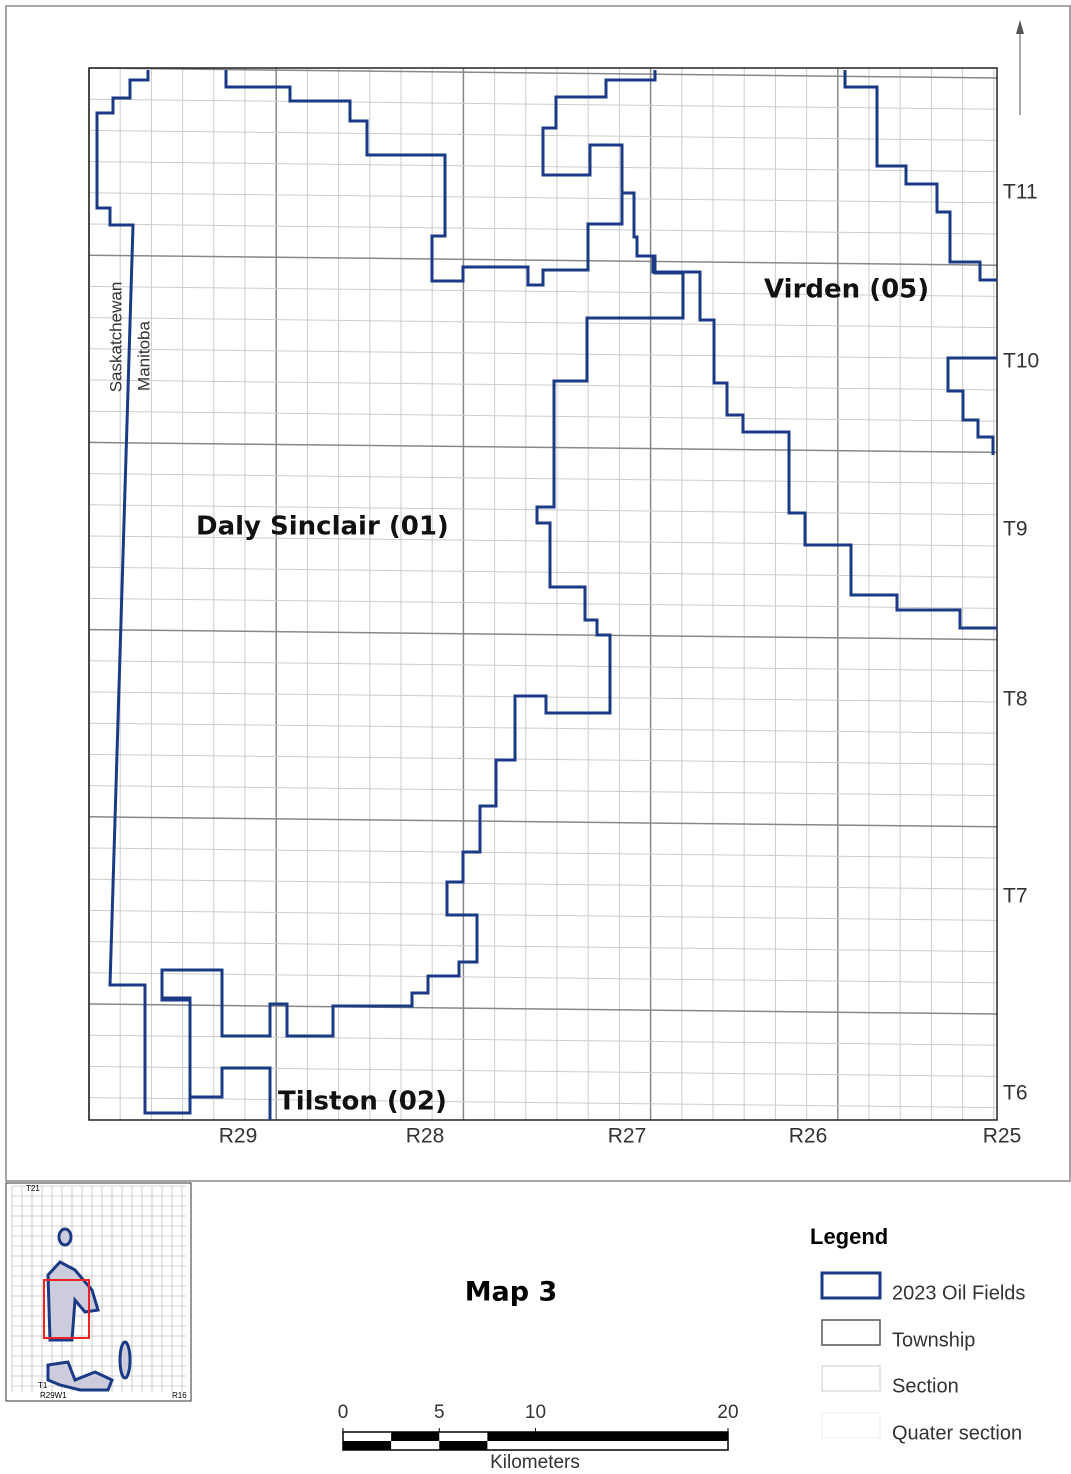  I want to click on scale-tick-label: 0, so click(343, 1412).